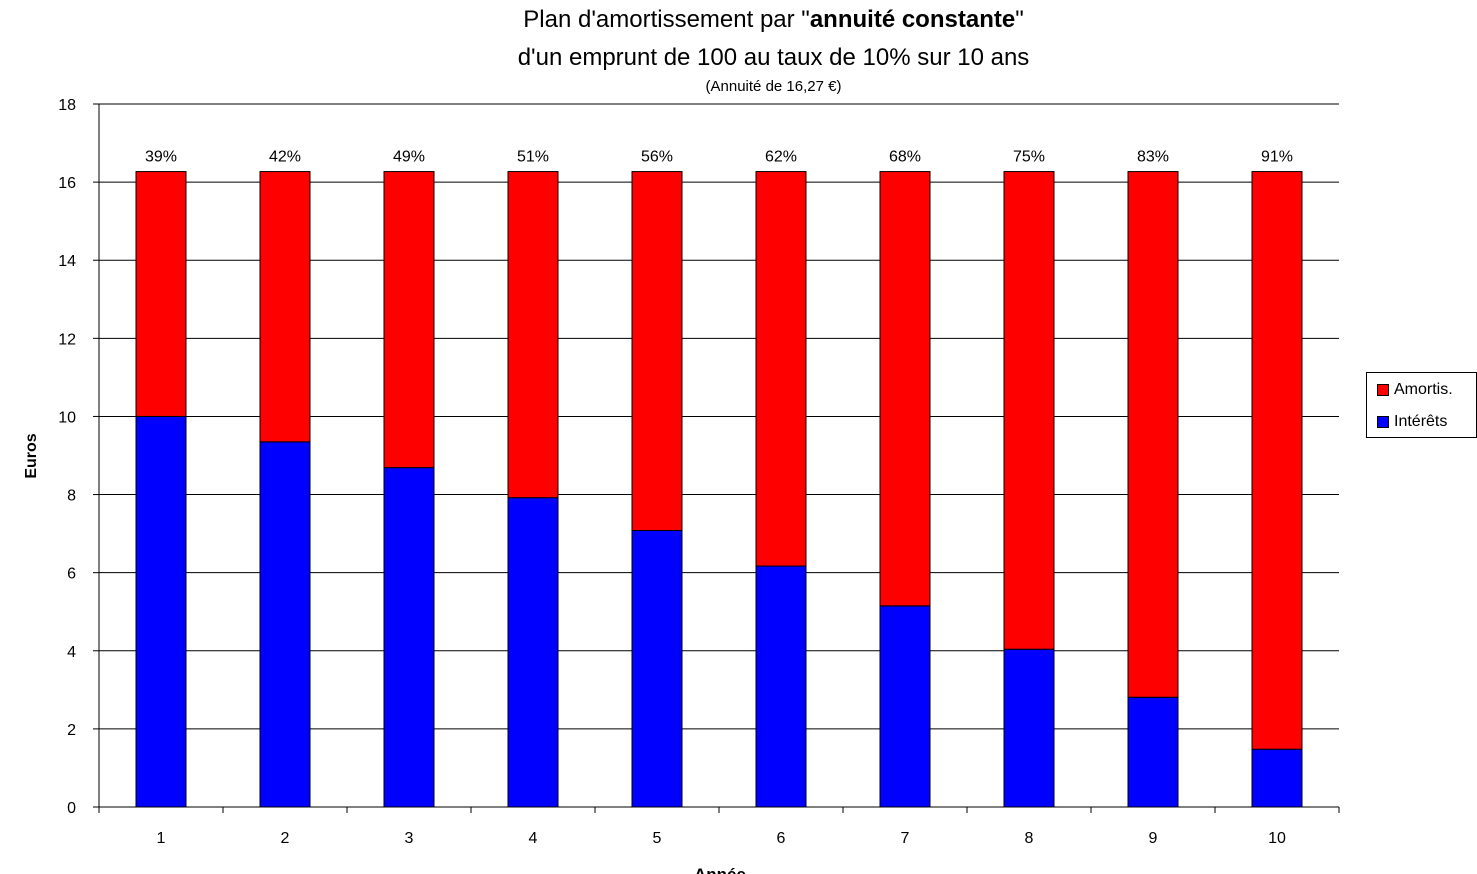  What do you see at coordinates (720, 869) in the screenshot?
I see `x-axis-title: Année` at bounding box center [720, 869].